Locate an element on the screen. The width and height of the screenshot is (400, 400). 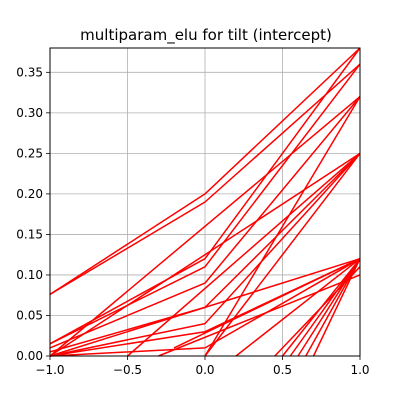
y-tick-label: 0.25 is located at coordinates (29, 153).